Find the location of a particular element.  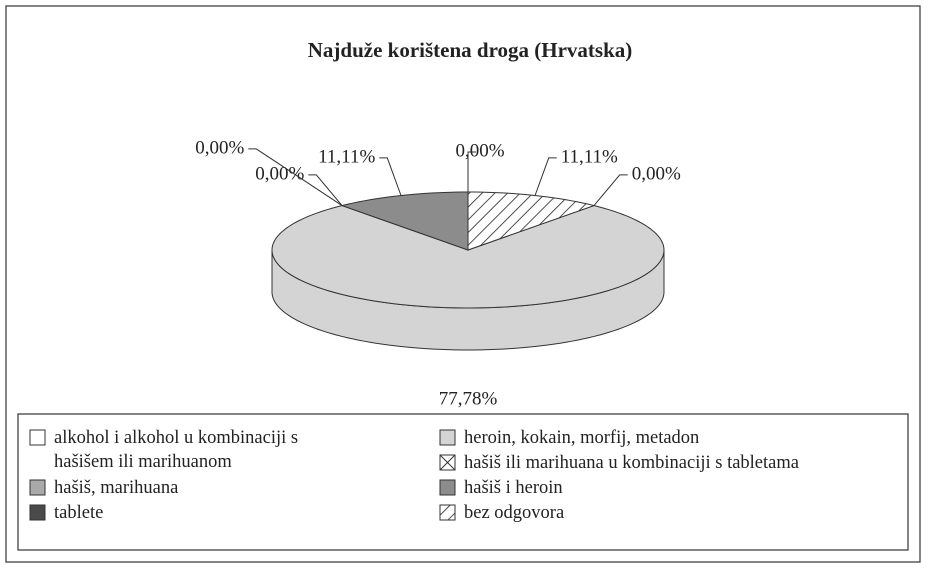

legend-label: hašiš, marihuana is located at coordinates (116, 488).